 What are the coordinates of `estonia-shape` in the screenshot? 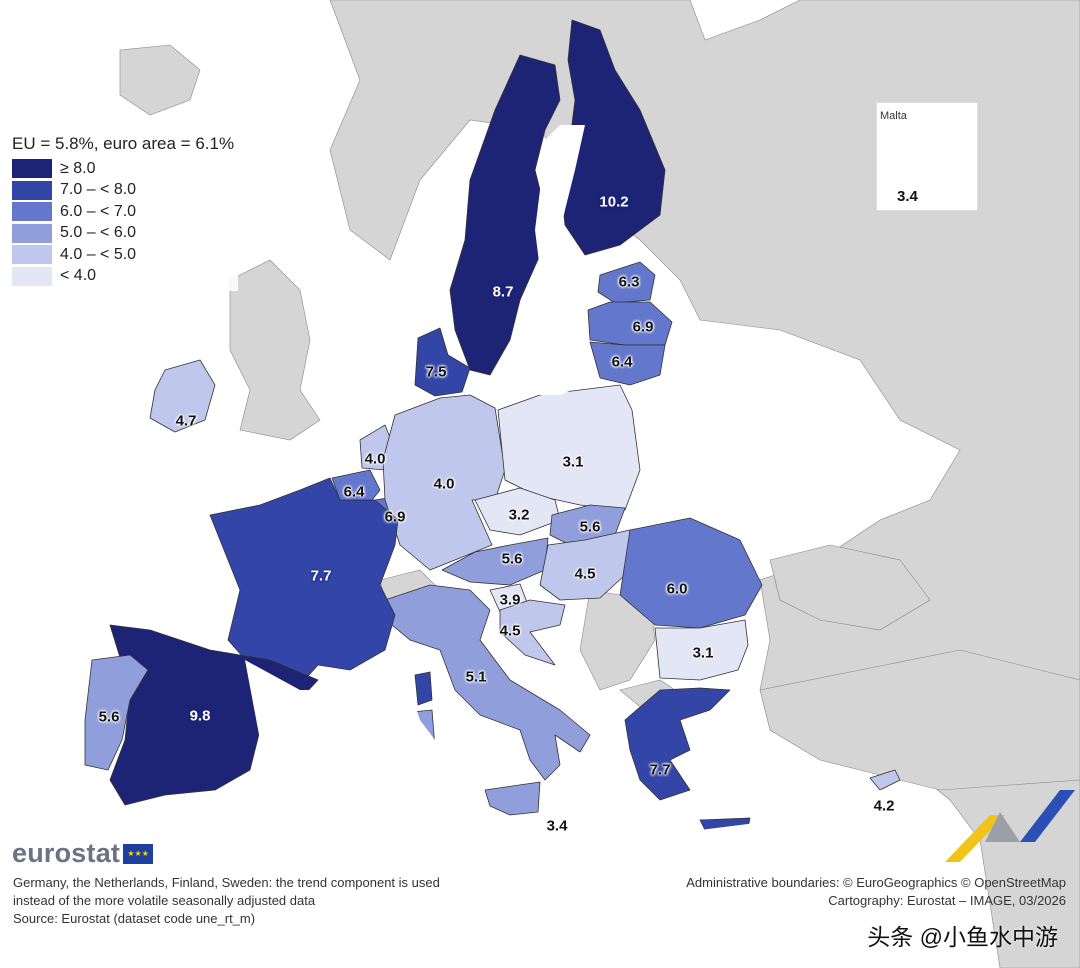 It's located at (626, 282).